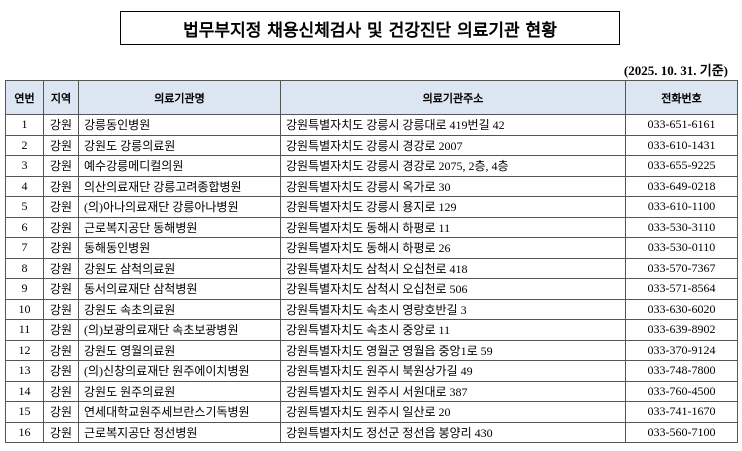 The height and width of the screenshot is (451, 742). Describe the element at coordinates (24, 289) in the screenshot. I see `table-cell: 9` at that location.